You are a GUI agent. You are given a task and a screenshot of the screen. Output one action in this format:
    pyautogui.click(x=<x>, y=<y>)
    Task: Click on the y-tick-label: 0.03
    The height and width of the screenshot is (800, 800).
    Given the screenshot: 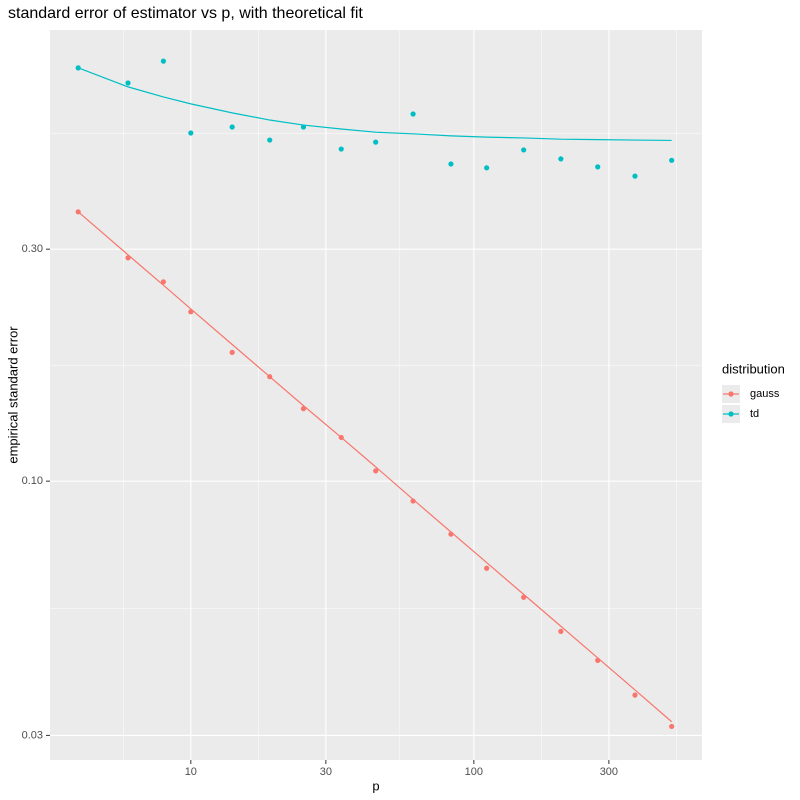 What is the action you would take?
    pyautogui.click(x=32, y=735)
    